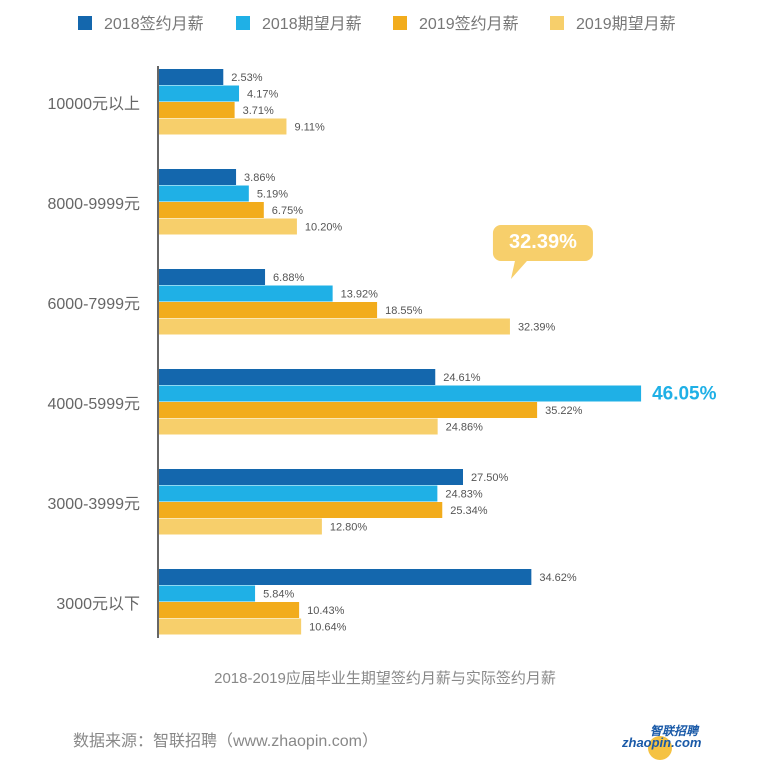 The image size is (770, 774). Describe the element at coordinates (462, 378) in the screenshot. I see `data-label: 24.61%` at that location.